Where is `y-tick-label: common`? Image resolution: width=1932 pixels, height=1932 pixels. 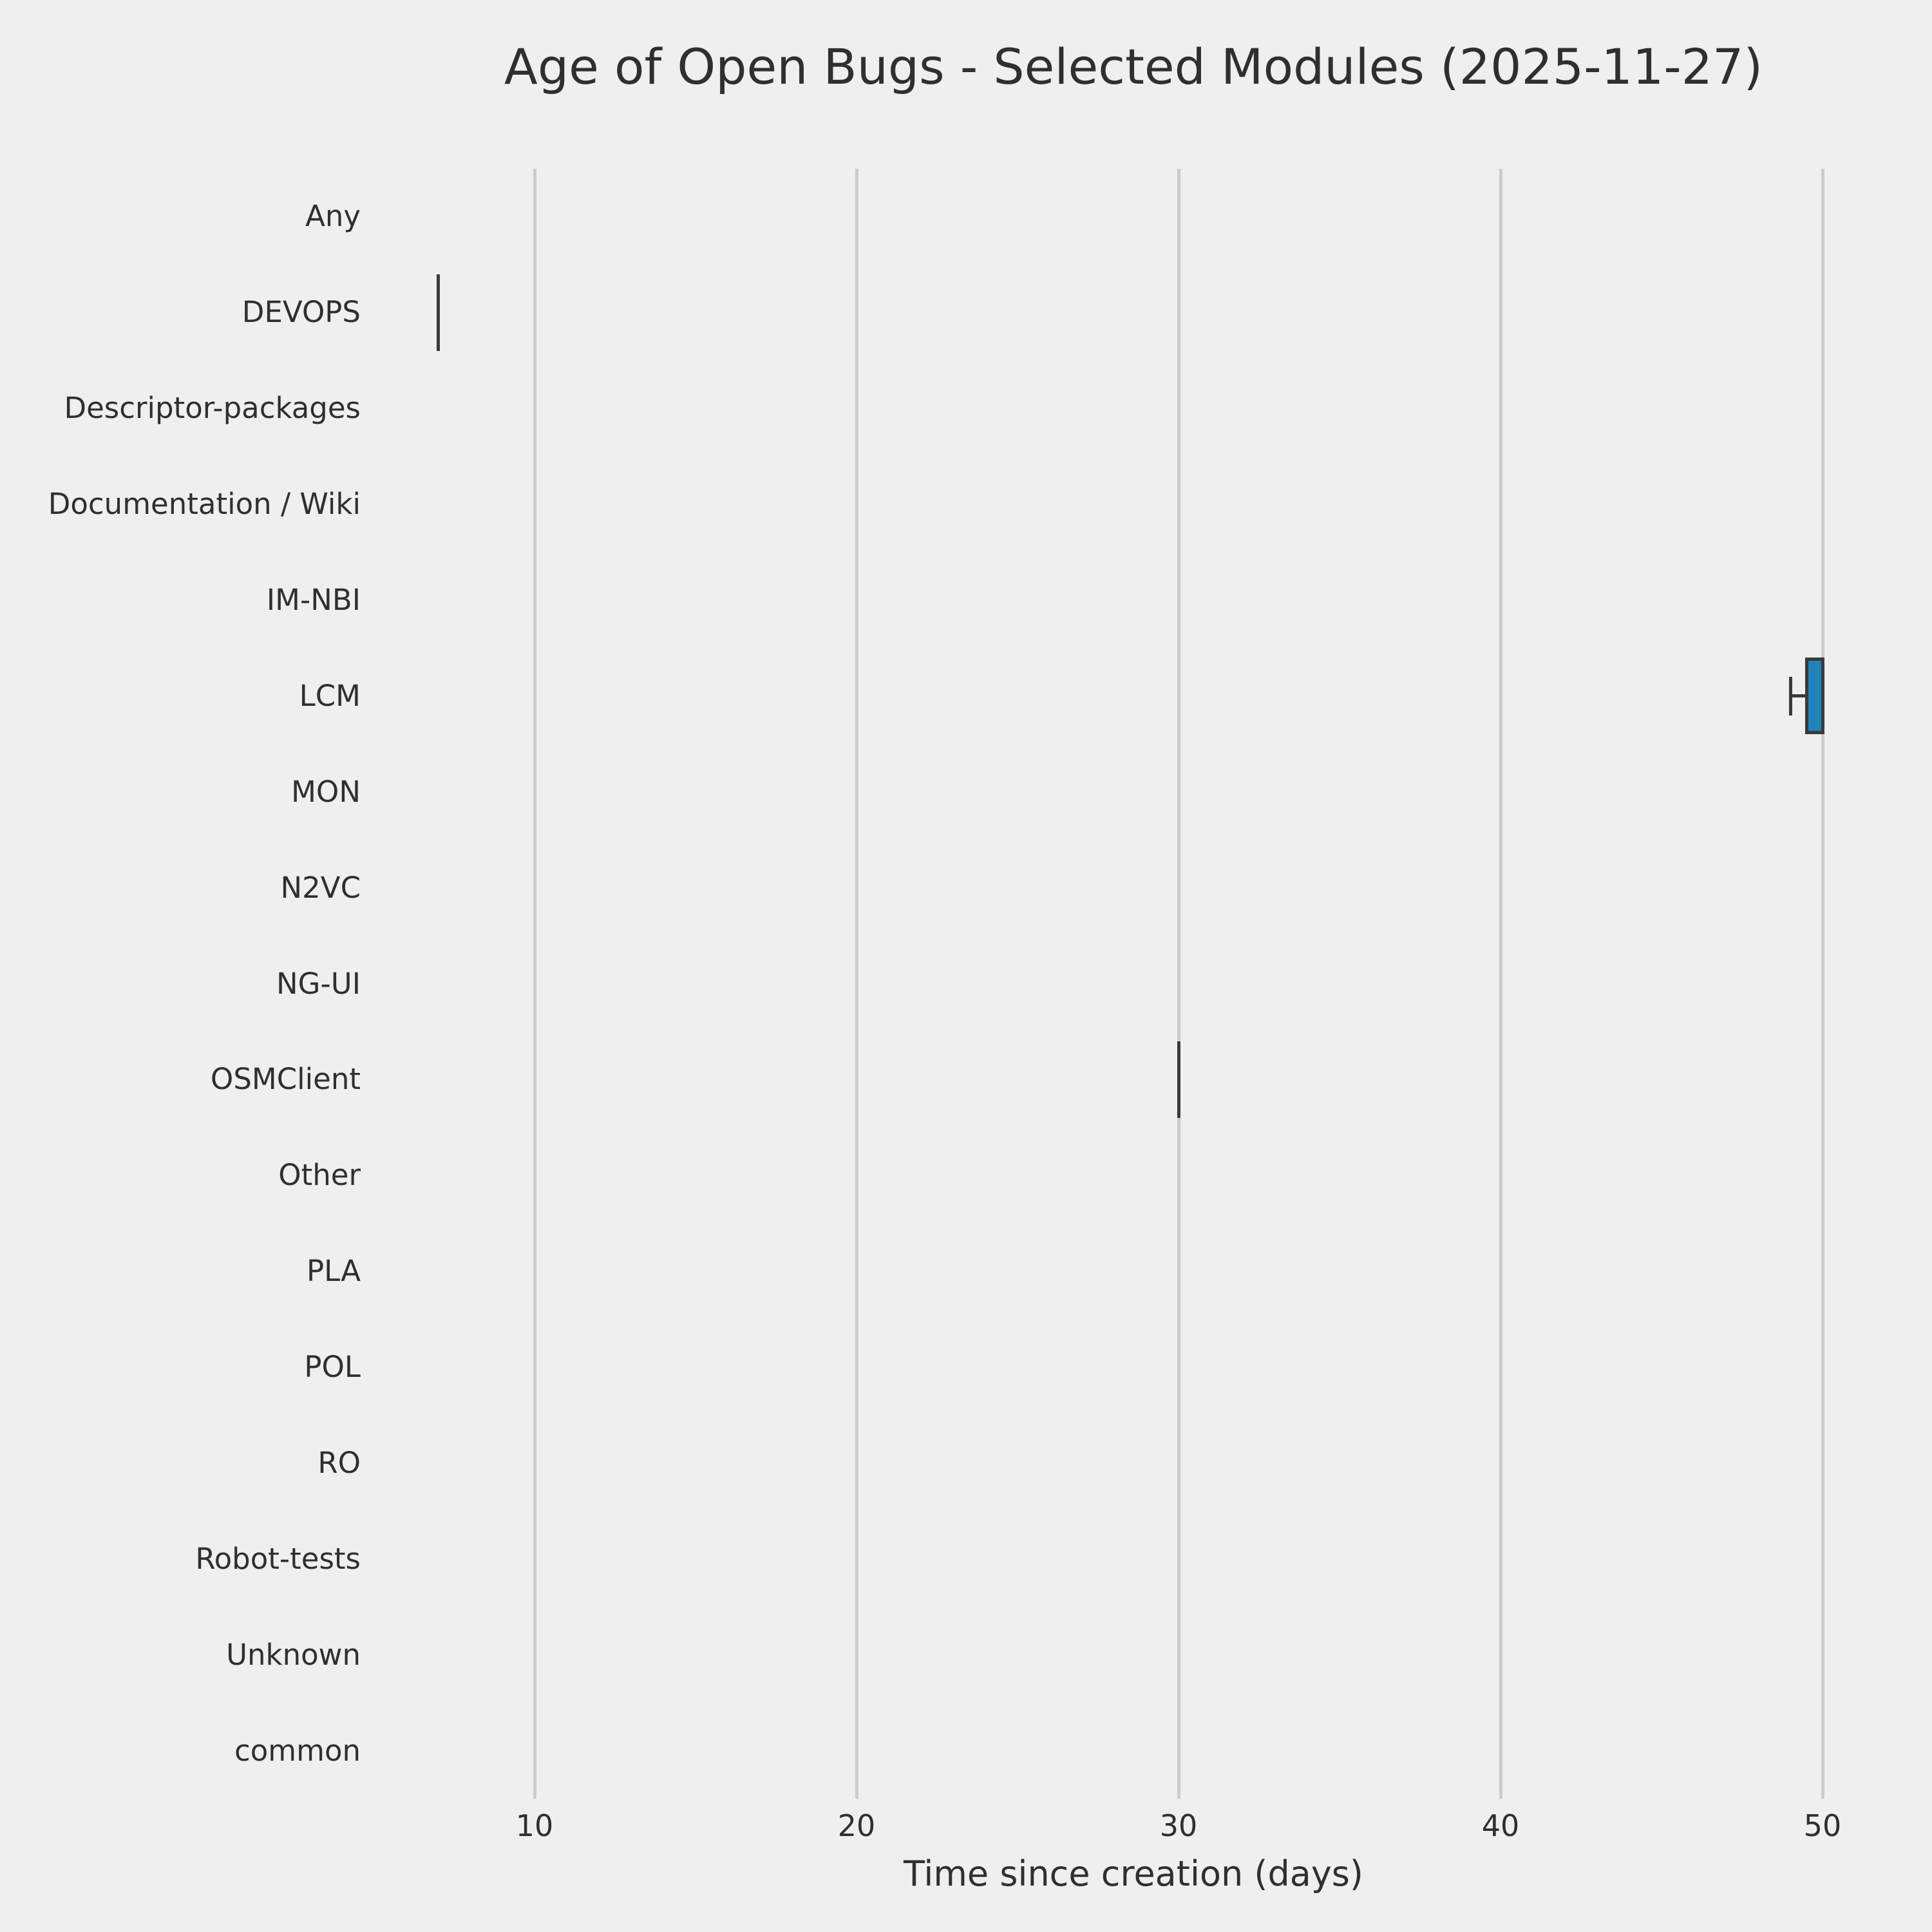 y-tick-label: common is located at coordinates (297, 1750).